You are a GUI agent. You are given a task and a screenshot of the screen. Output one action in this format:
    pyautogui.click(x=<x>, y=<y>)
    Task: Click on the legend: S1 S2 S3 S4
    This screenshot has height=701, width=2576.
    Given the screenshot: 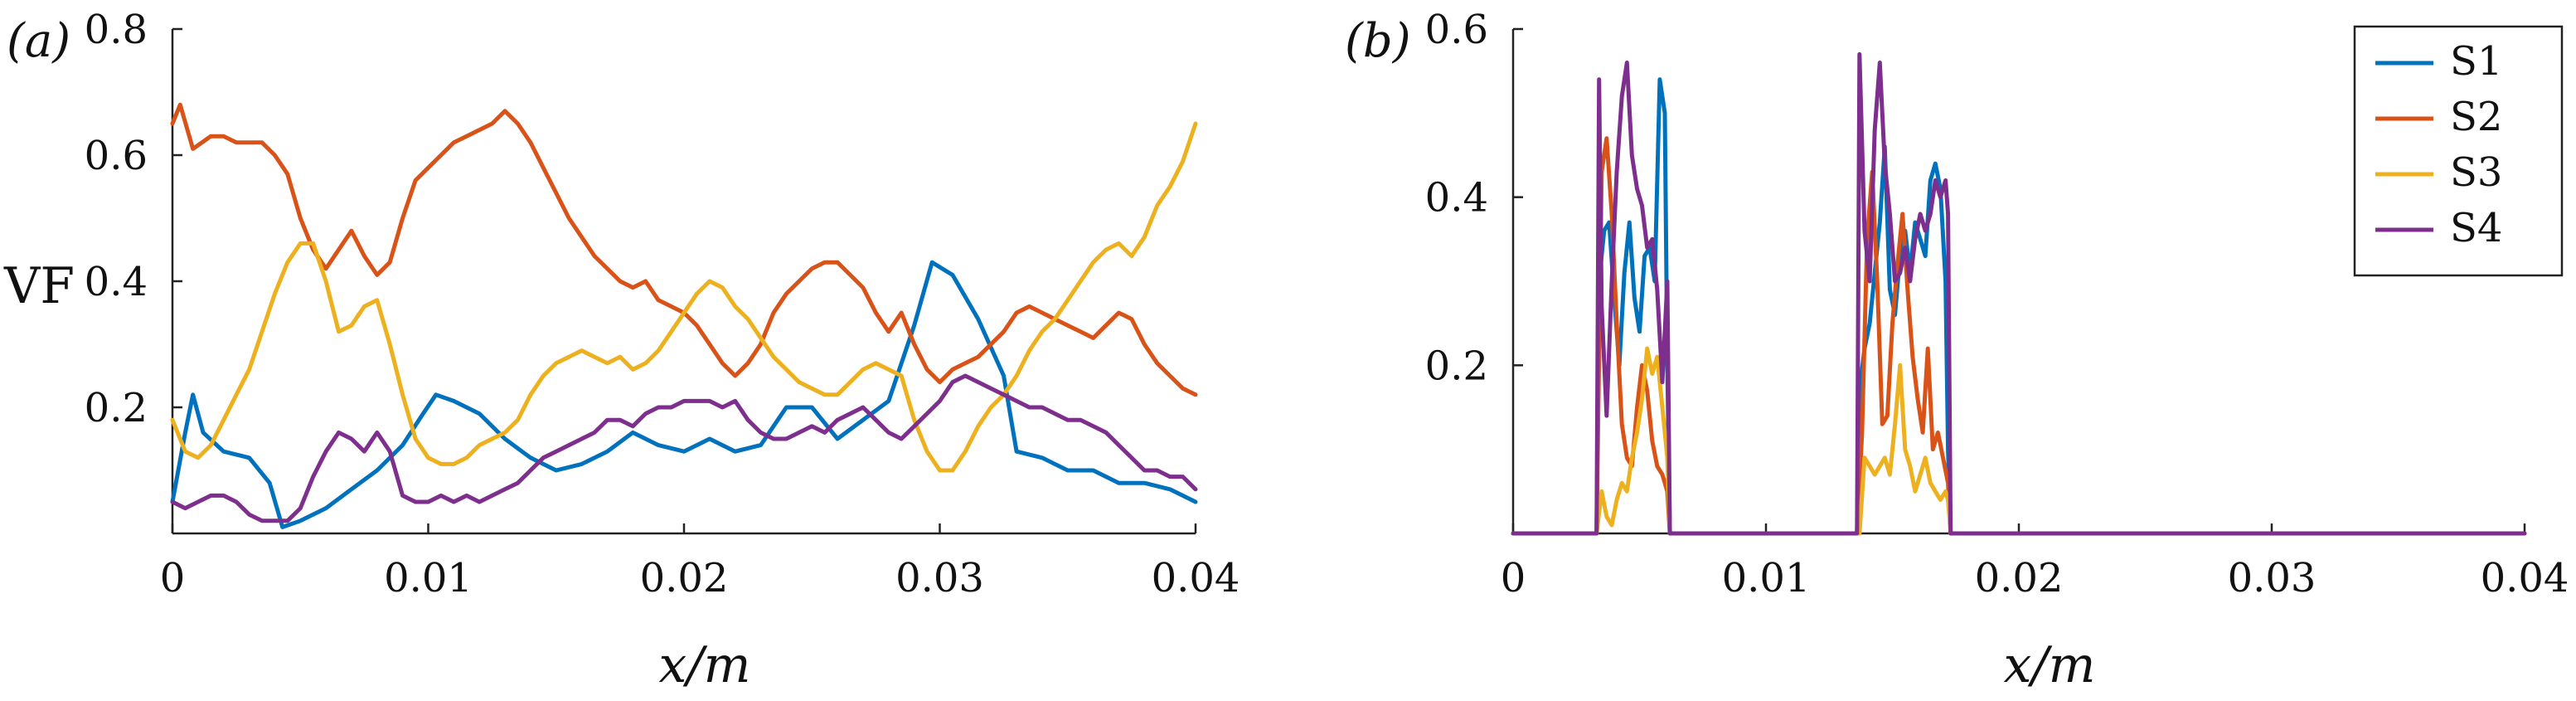 What is the action you would take?
    pyautogui.click(x=2458, y=151)
    